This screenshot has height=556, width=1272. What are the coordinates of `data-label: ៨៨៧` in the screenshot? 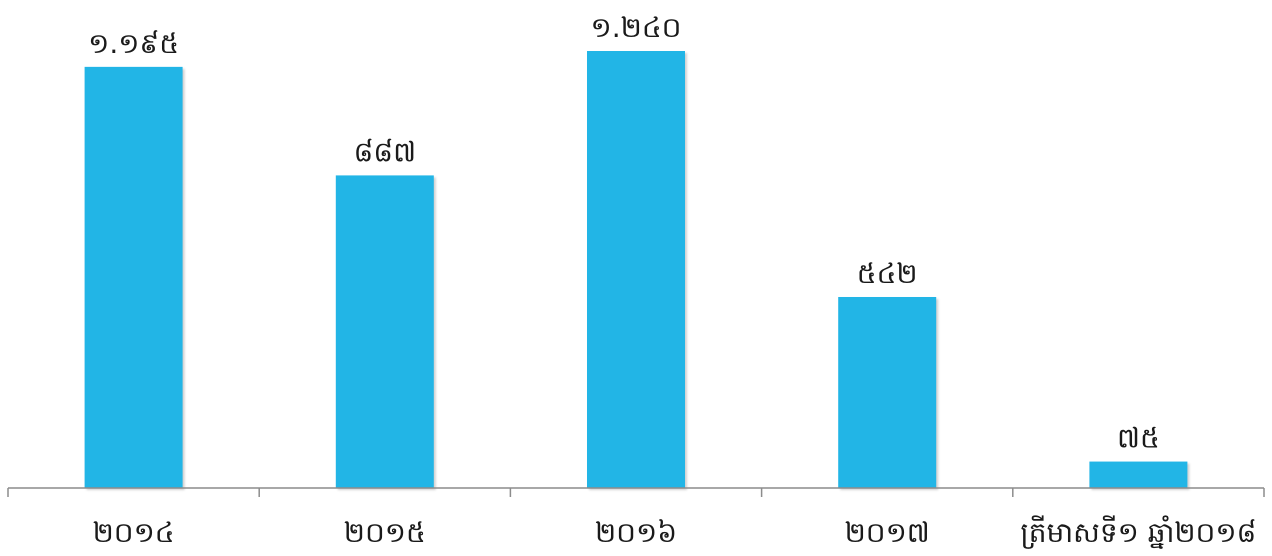 It's located at (384, 151).